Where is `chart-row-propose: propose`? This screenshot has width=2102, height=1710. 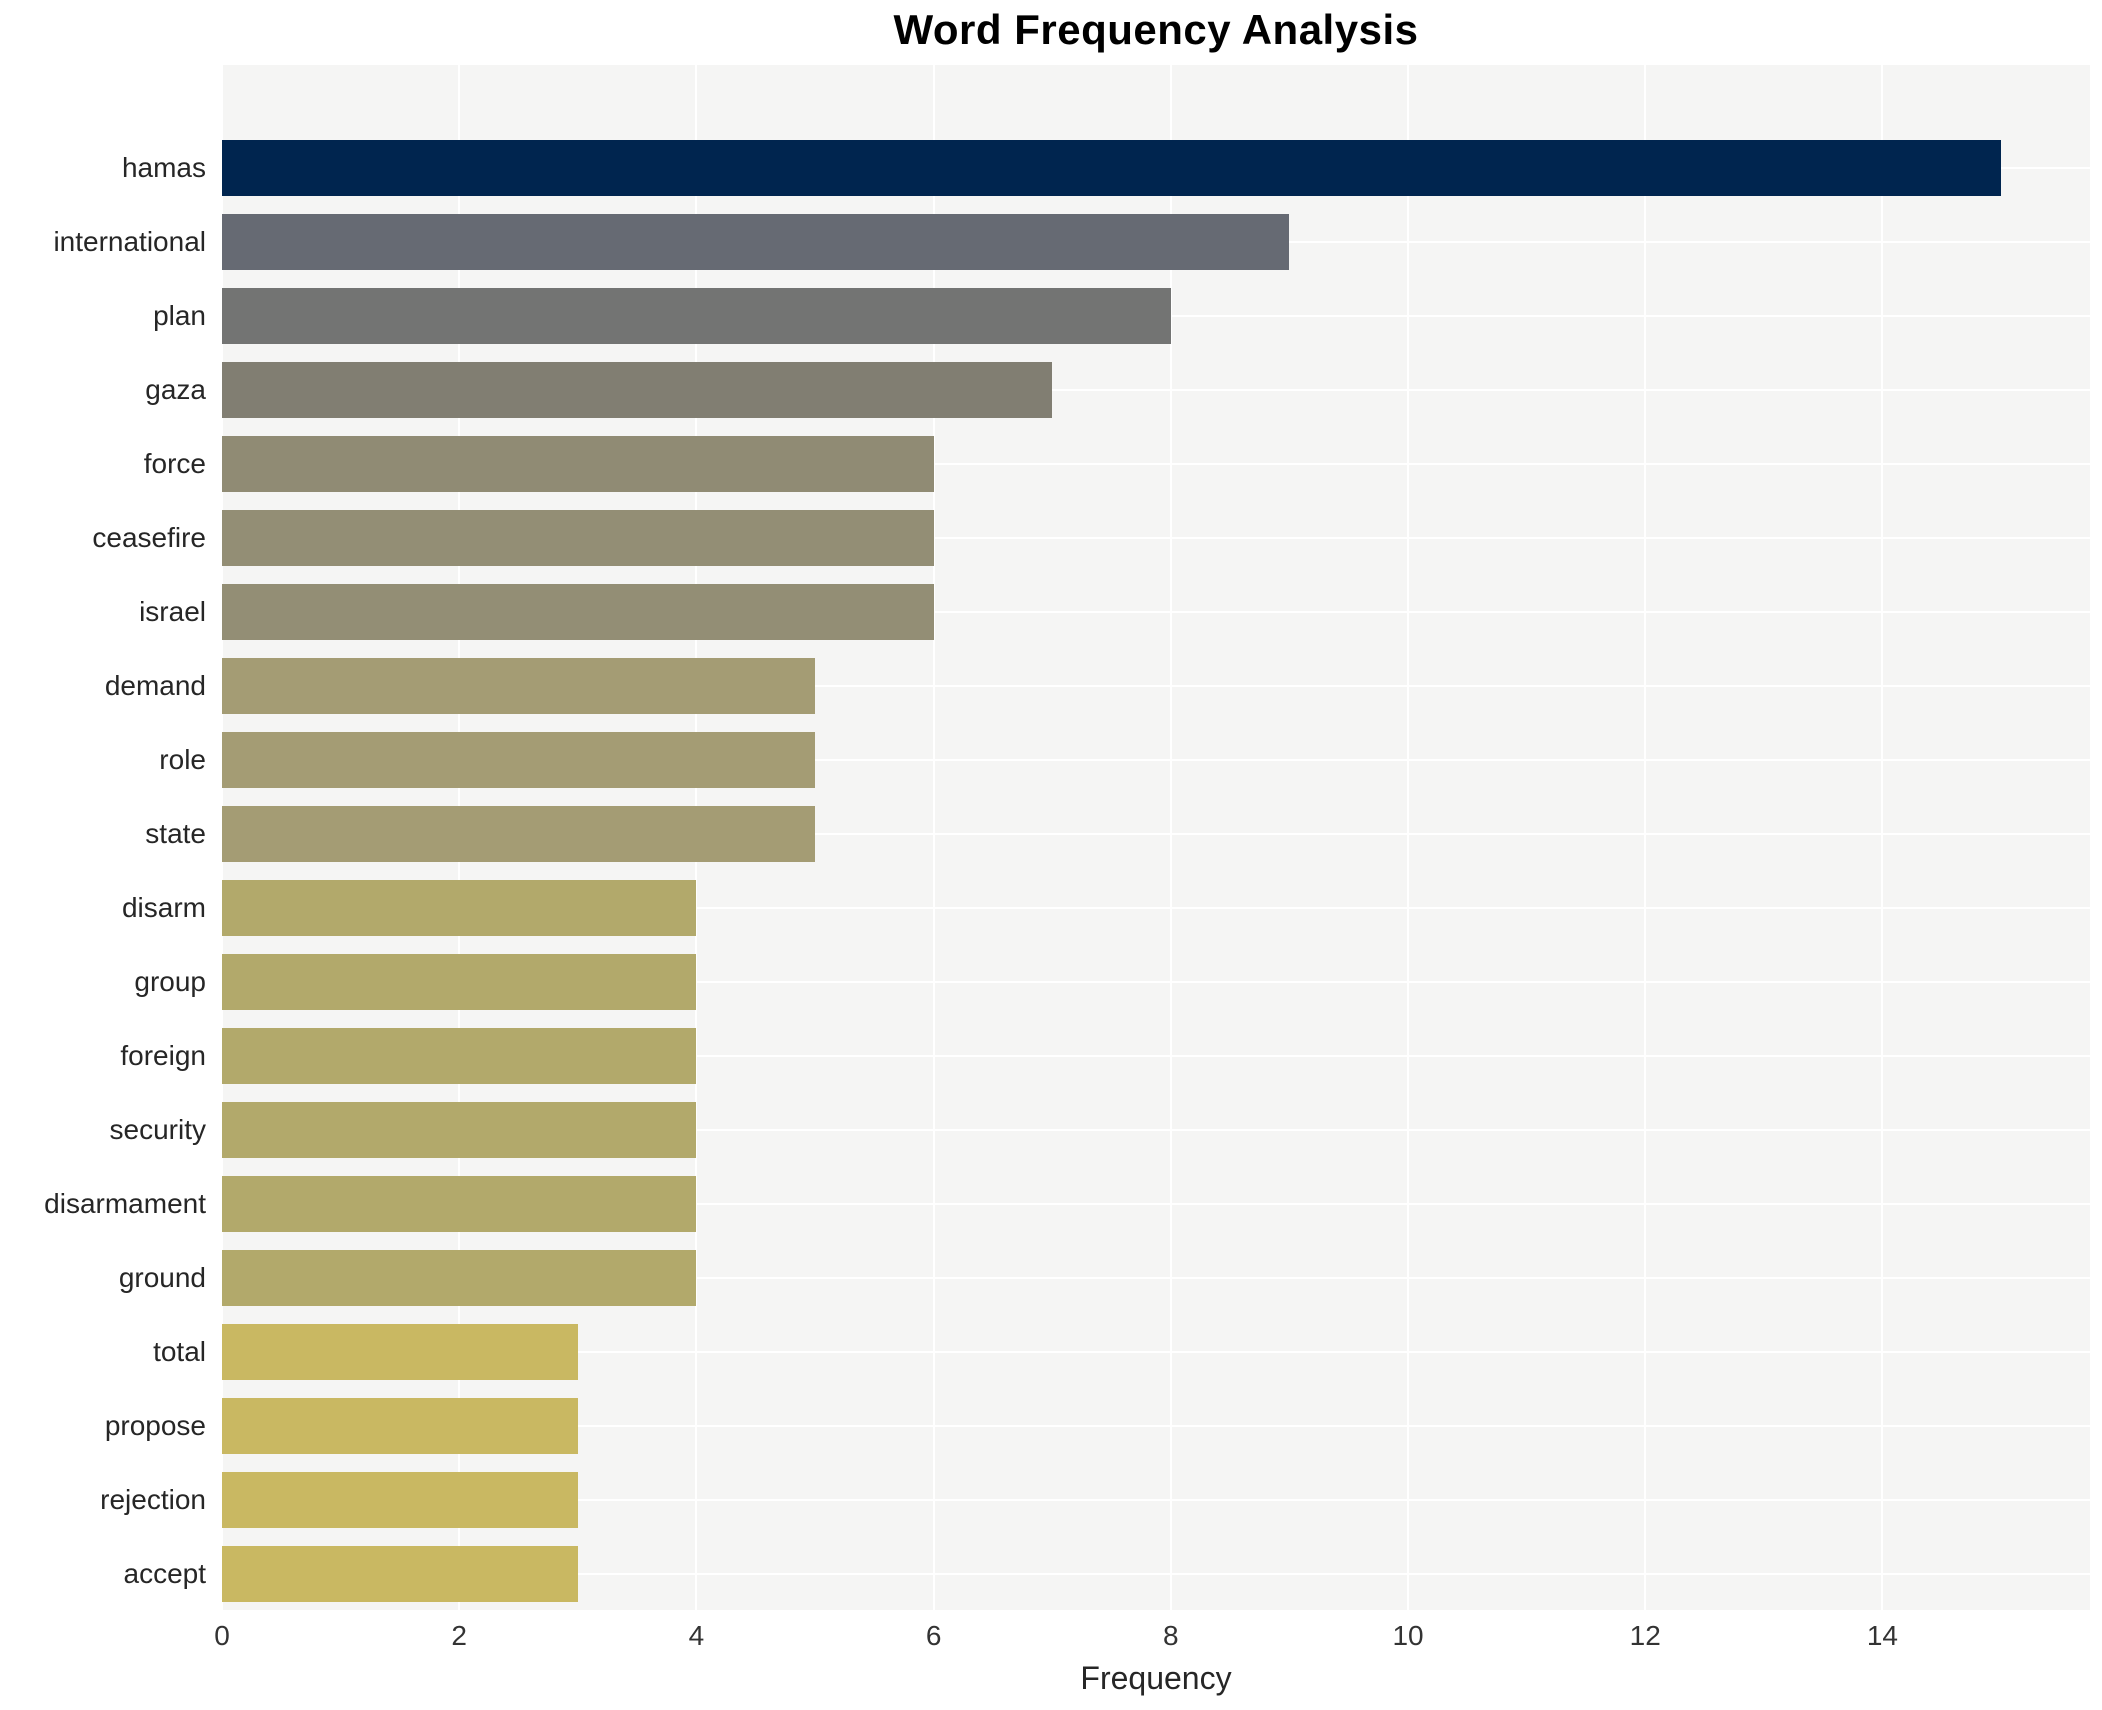
chart-row-propose: propose is located at coordinates (1045, 1426).